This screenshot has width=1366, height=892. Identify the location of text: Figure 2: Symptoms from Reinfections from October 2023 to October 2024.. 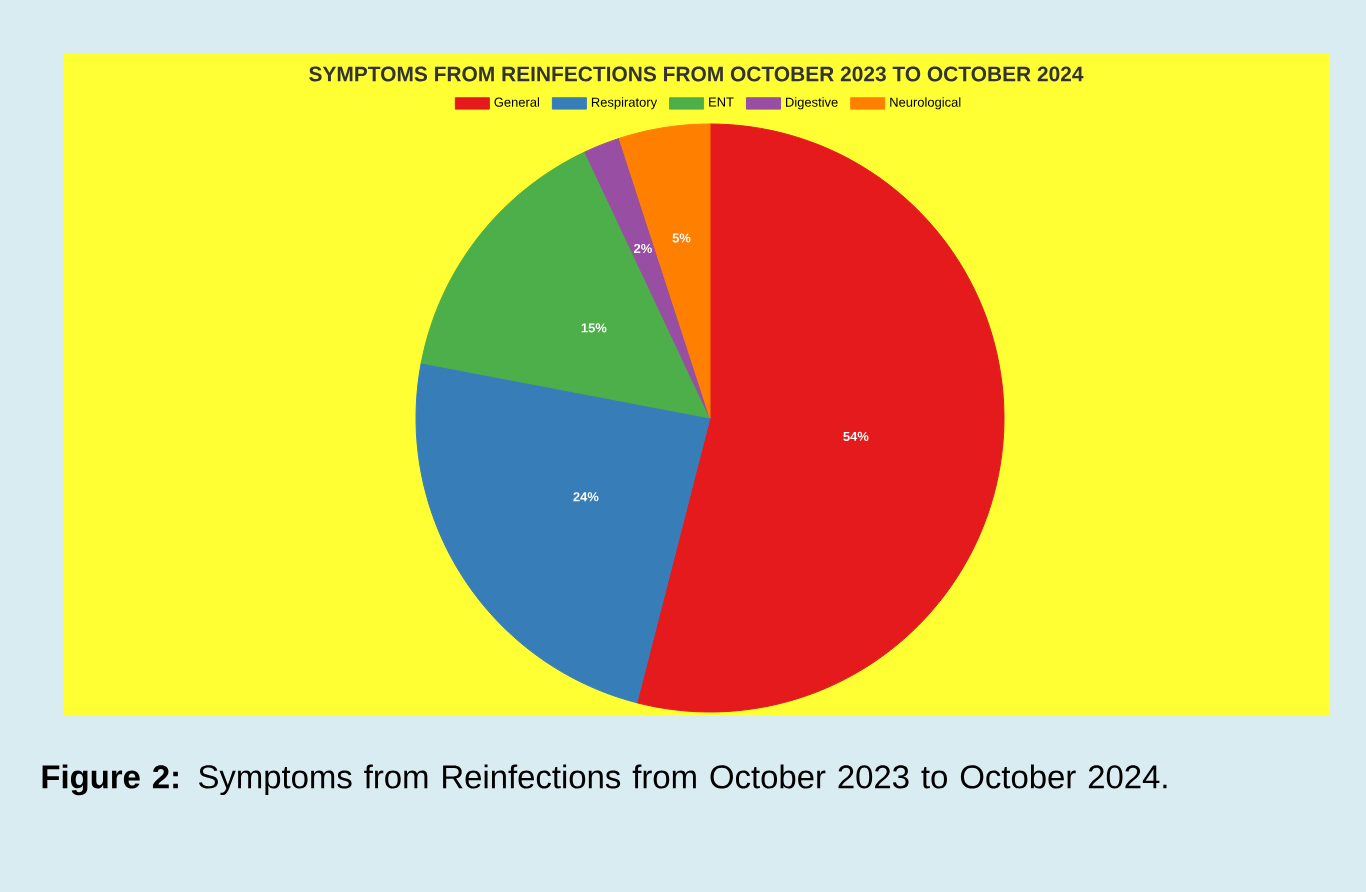
(604, 780).